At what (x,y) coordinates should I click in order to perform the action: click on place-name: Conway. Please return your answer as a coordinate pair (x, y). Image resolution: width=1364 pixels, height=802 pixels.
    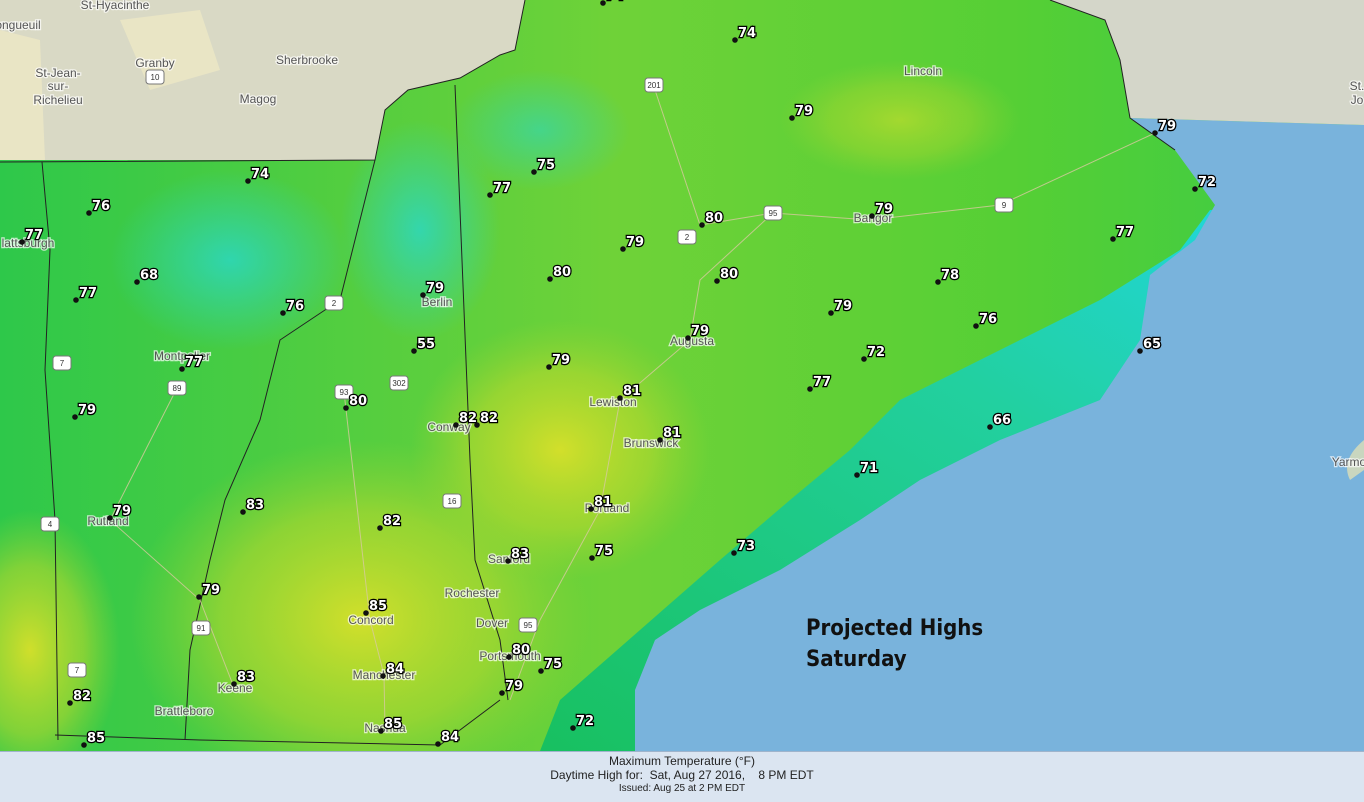
    Looking at the image, I should click on (448, 427).